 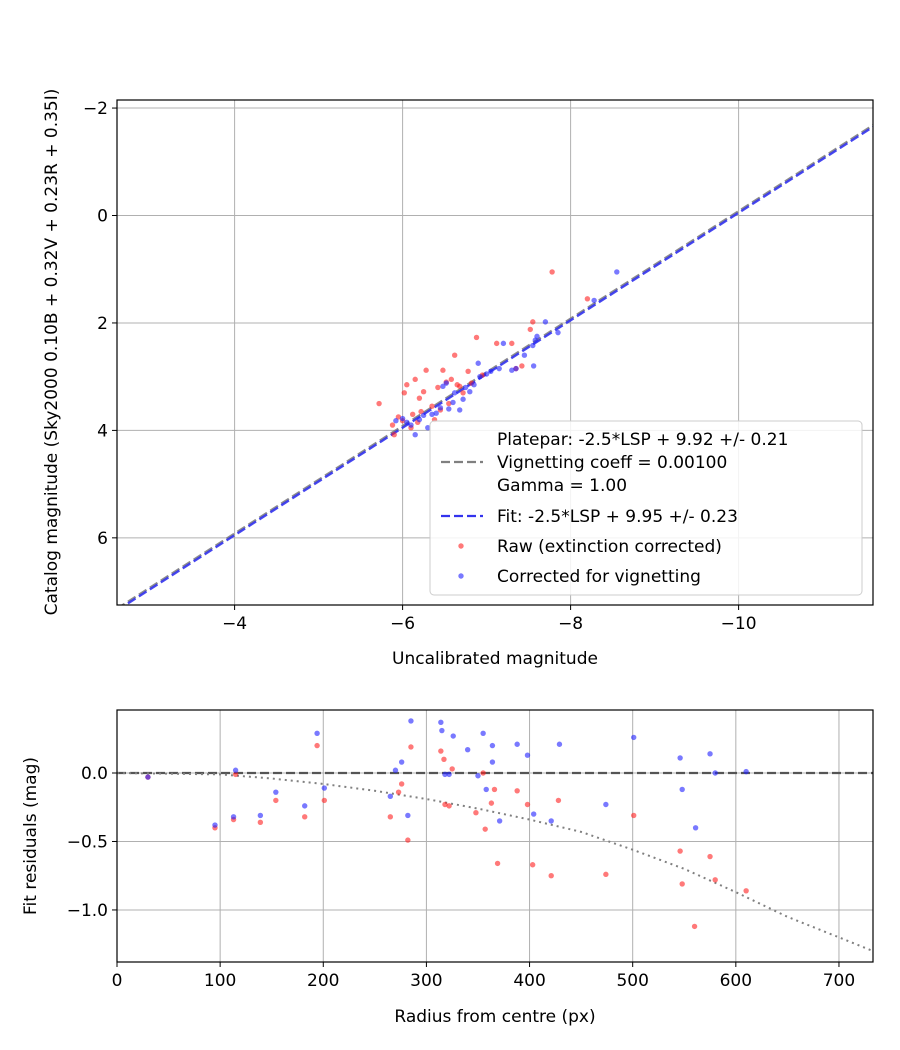 I want to click on top-y-tick-label: 2, so click(x=102, y=324).